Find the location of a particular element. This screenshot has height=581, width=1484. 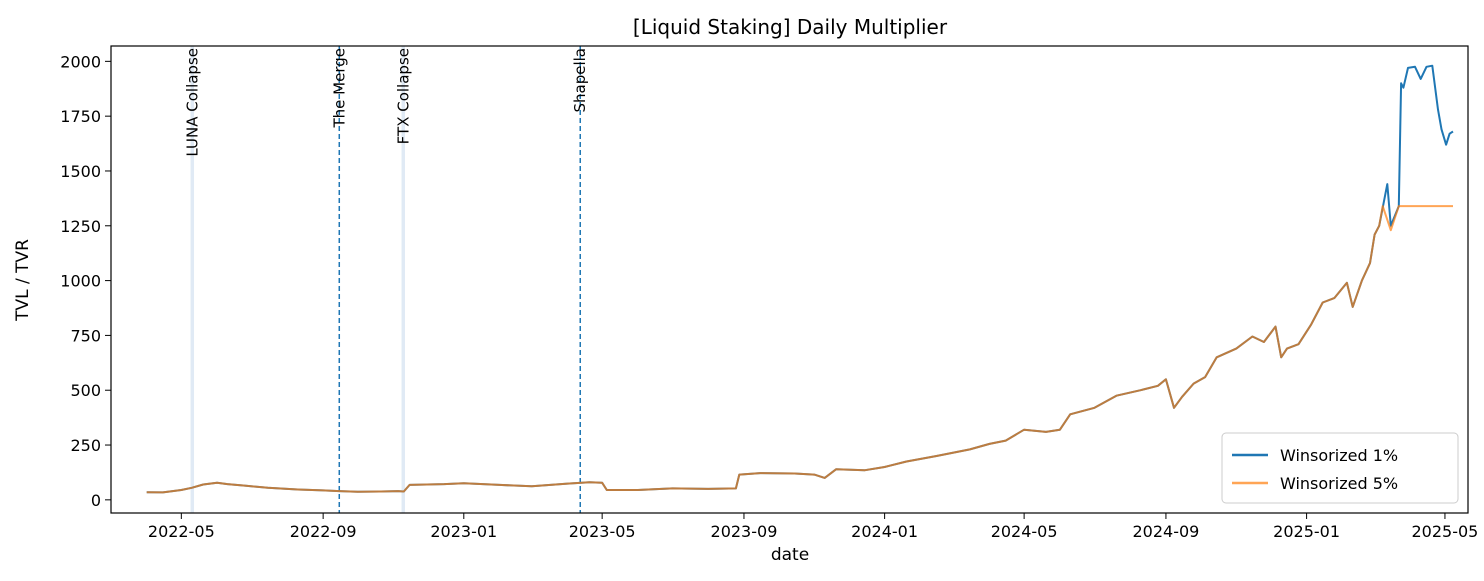

y-axis-label: TVL / TVR is located at coordinates (23, 280).